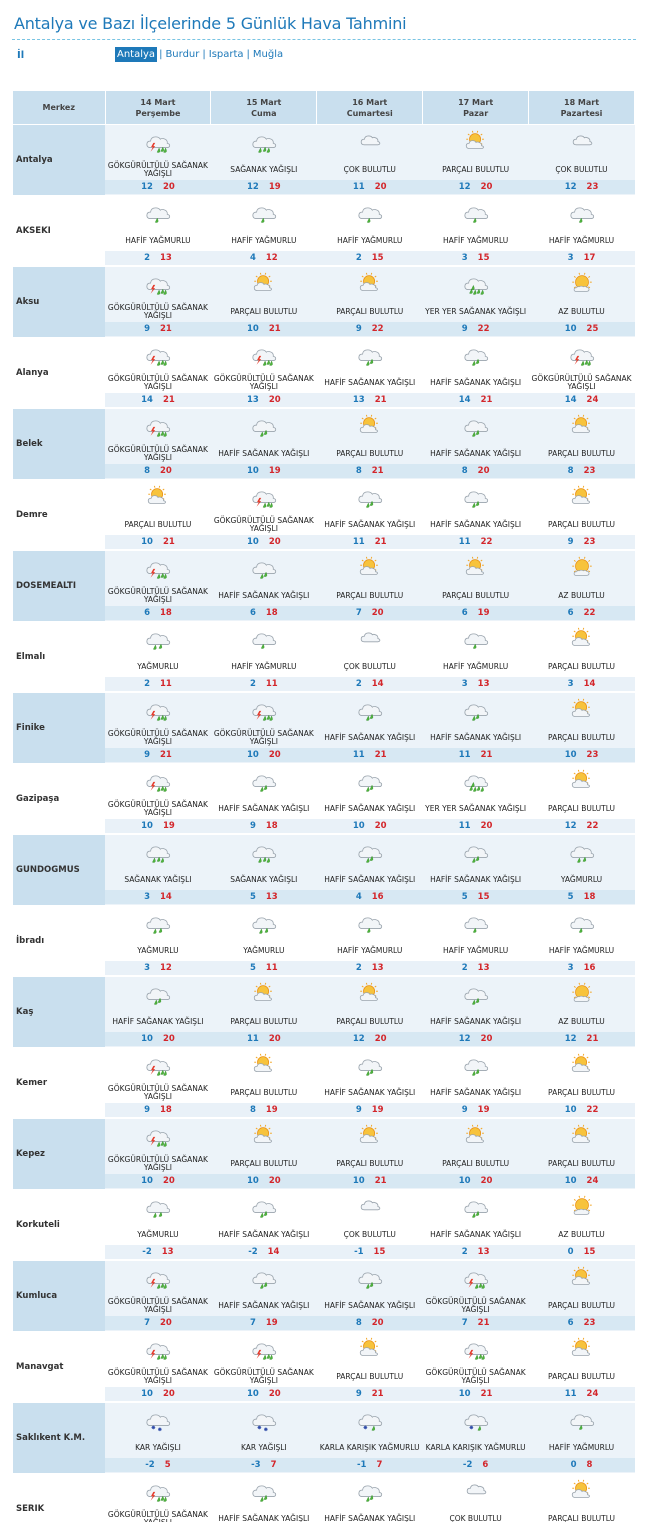  I want to click on forecast-cell: PARÇALI BULUTLU 10 22, so click(581, 1083).